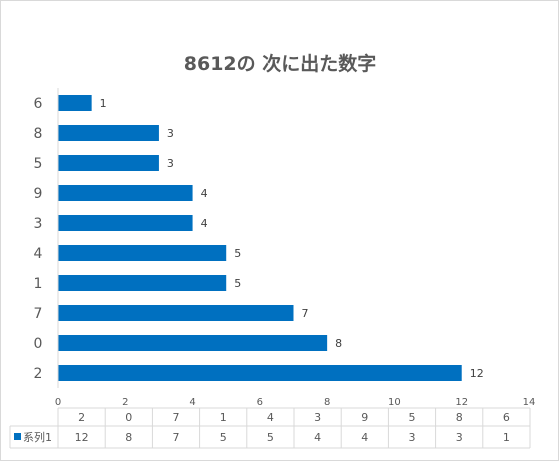 Image resolution: width=559 pixels, height=461 pixels. What do you see at coordinates (506, 417) in the screenshot?
I see `table-header-cell: 6` at bounding box center [506, 417].